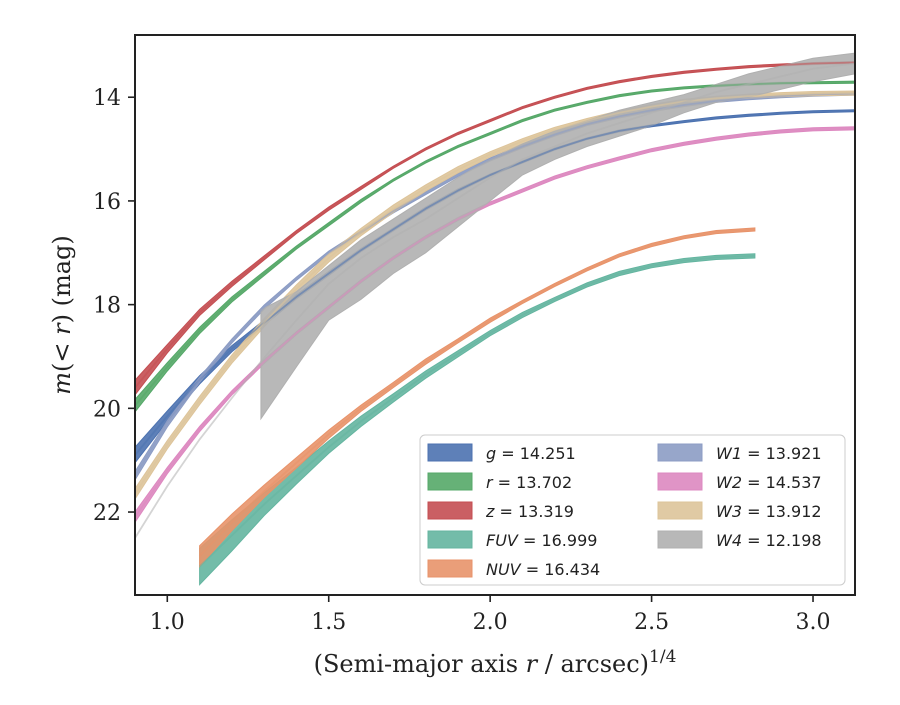 This screenshot has width=900, height=705. I want to click on legend-swatch-w2, so click(680, 481).